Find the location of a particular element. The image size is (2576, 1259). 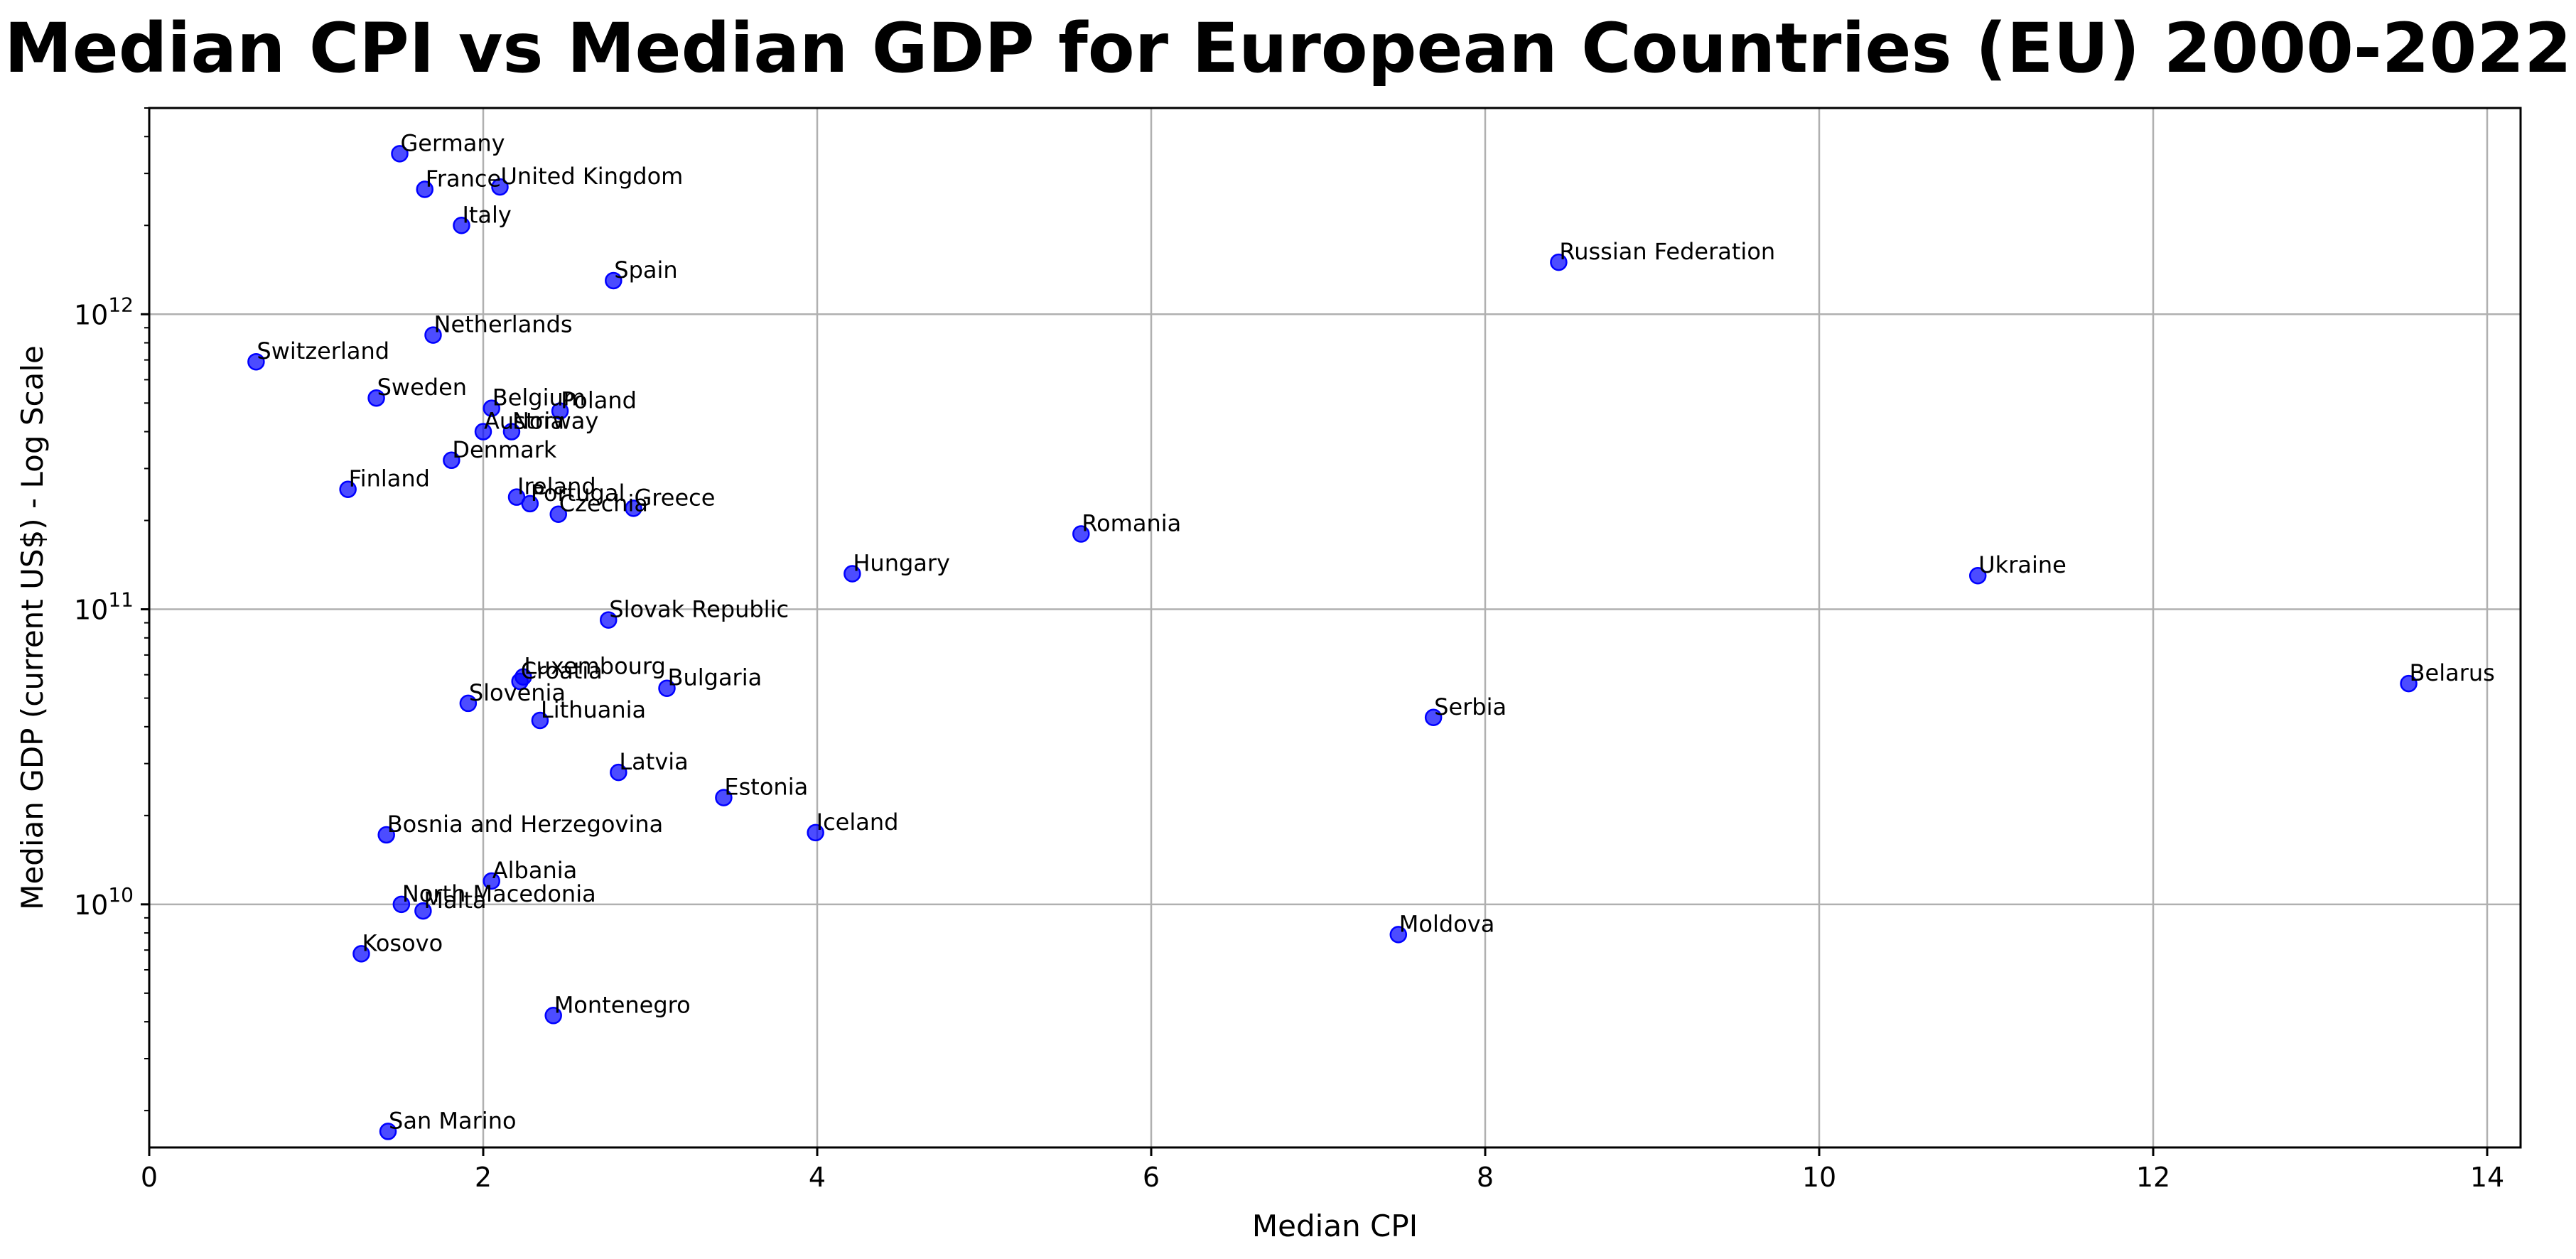

data-point-label: Belarus is located at coordinates (2453, 672).